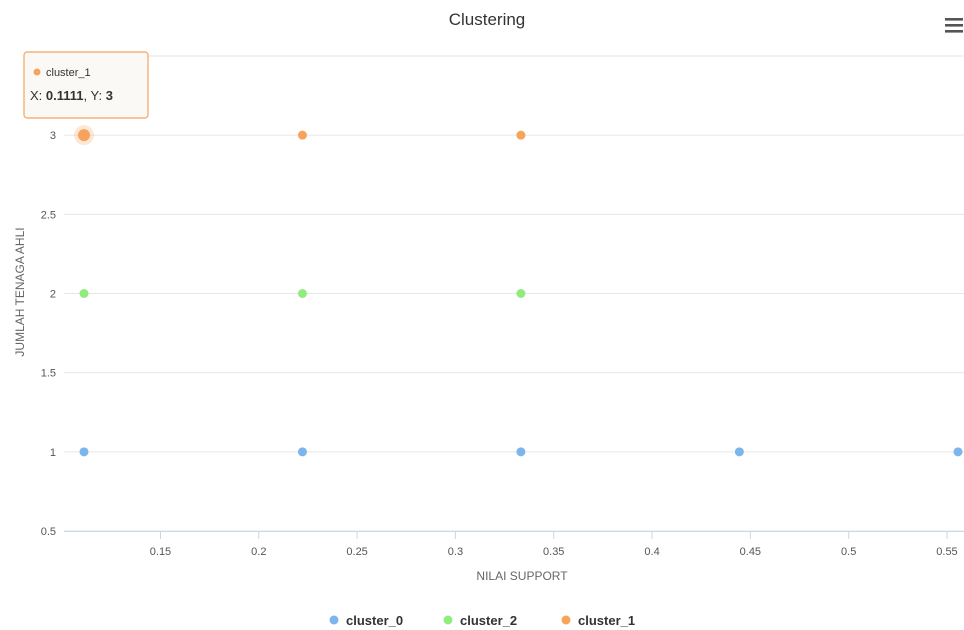 The width and height of the screenshot is (964, 630). Describe the element at coordinates (68, 73) in the screenshot. I see `tooltip-series-name: cluster_1` at that location.